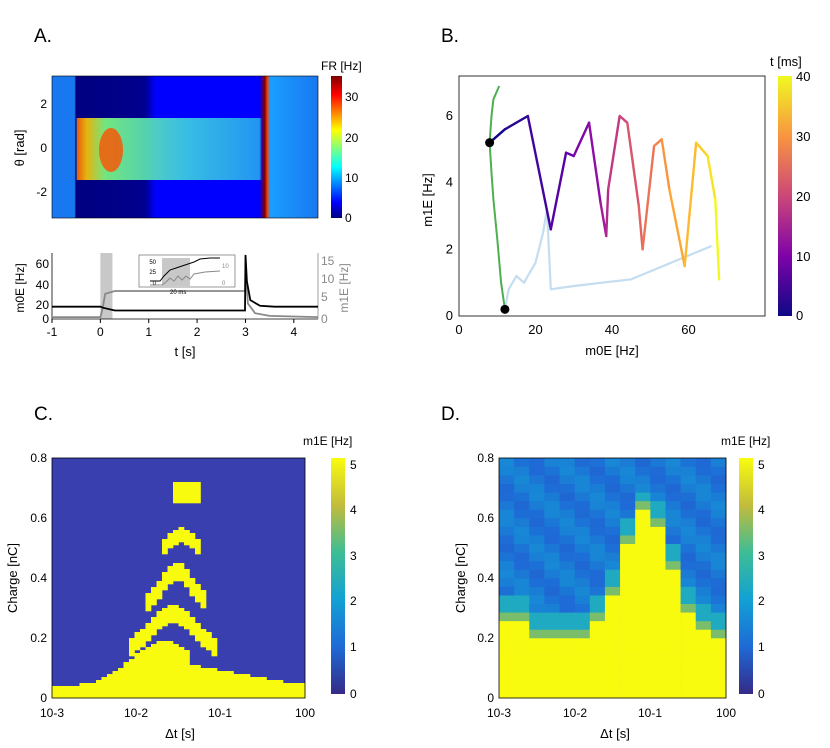  I want to click on trajectory-segment, so click(607, 213).